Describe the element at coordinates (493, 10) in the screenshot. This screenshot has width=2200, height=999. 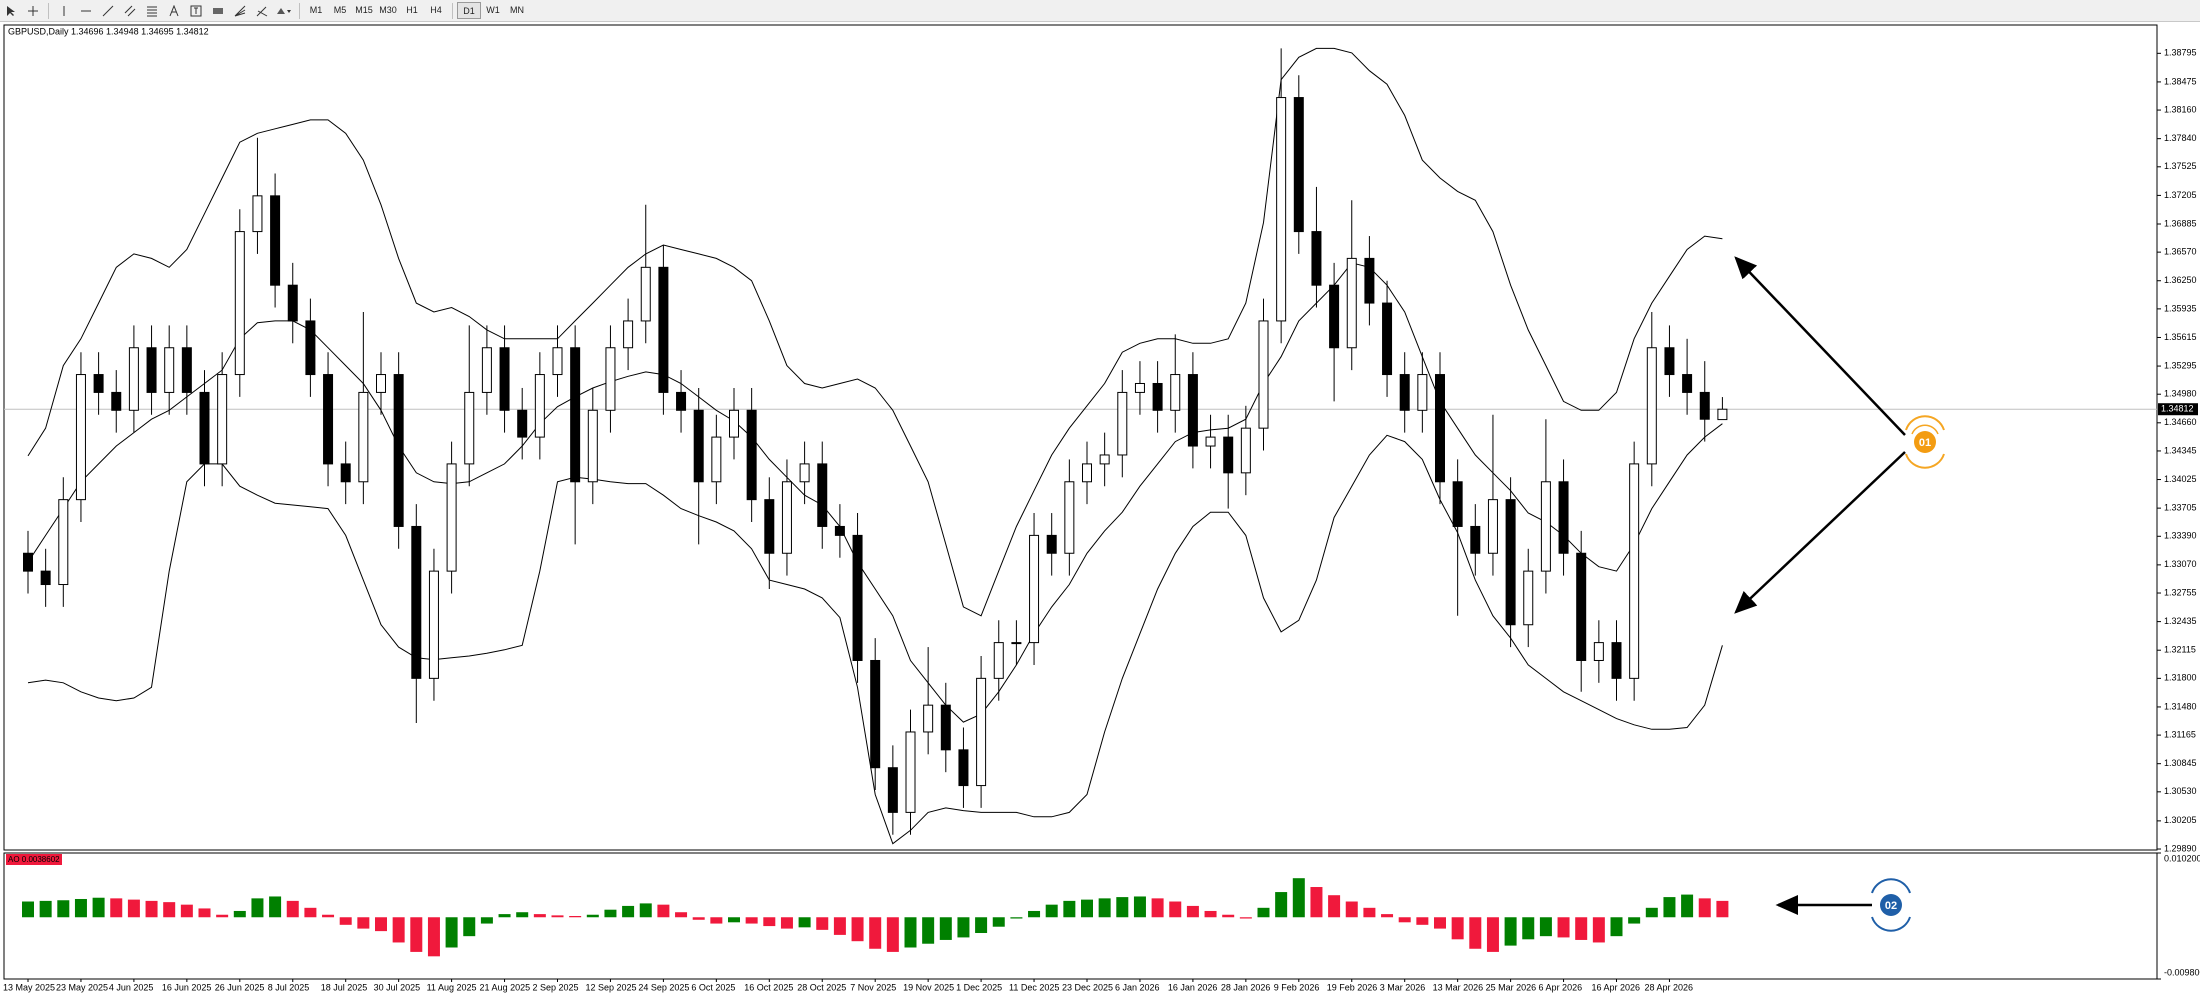
I see `timeframe-button: W1` at that location.